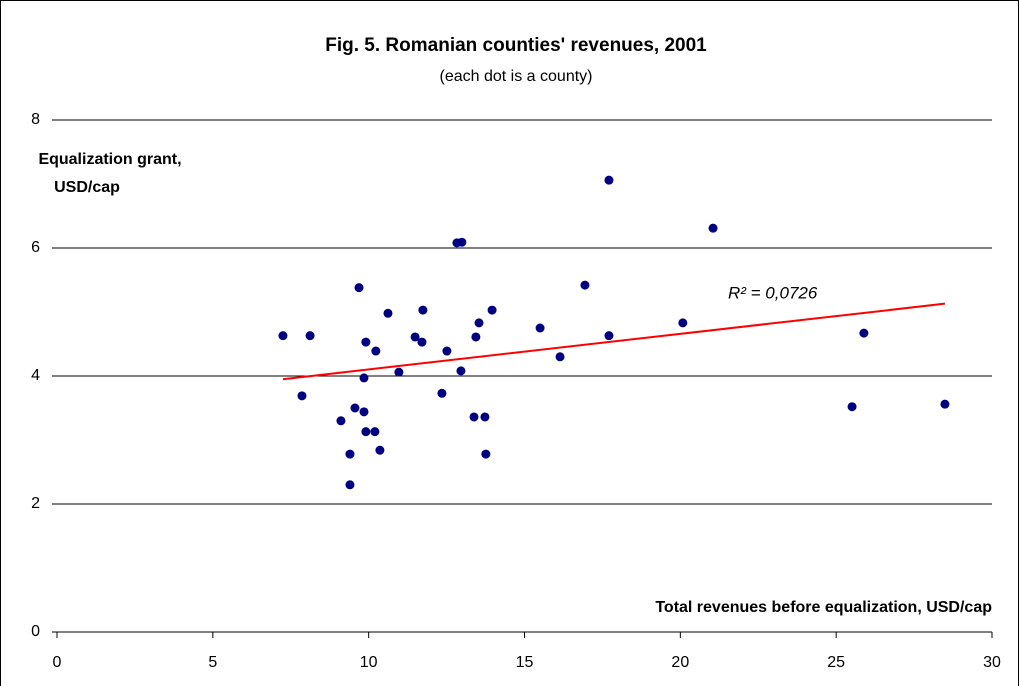  Describe the element at coordinates (773, 292) in the screenshot. I see `trendline-label: R² = 0,0726` at that location.